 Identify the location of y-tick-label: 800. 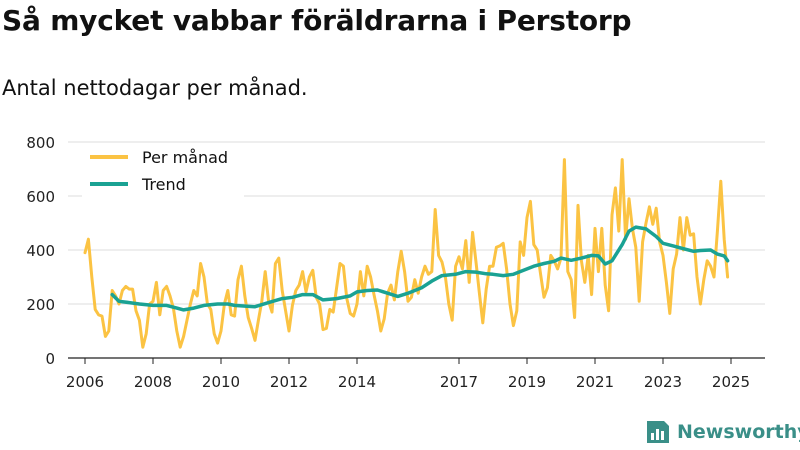
(40, 143).